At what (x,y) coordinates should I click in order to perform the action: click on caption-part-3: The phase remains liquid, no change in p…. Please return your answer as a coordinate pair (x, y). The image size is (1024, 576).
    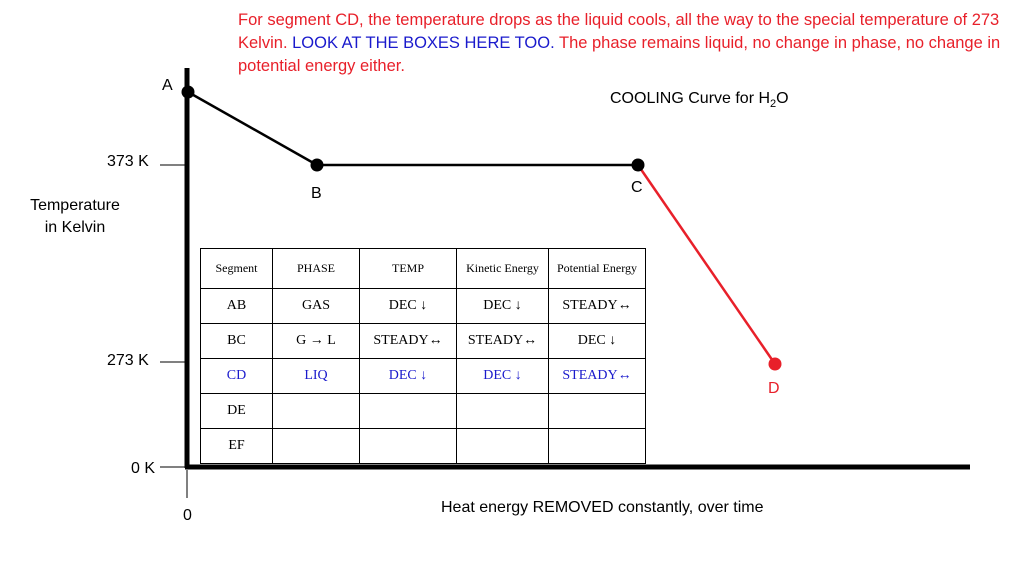
    Looking at the image, I should click on (619, 54).